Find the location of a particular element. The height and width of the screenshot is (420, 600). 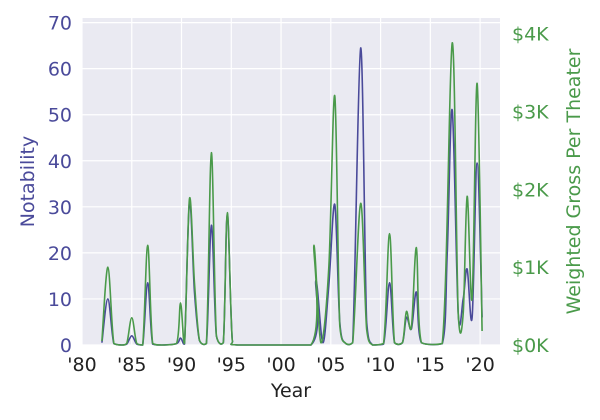

y-tick-label-right: $4K is located at coordinates (530, 35).